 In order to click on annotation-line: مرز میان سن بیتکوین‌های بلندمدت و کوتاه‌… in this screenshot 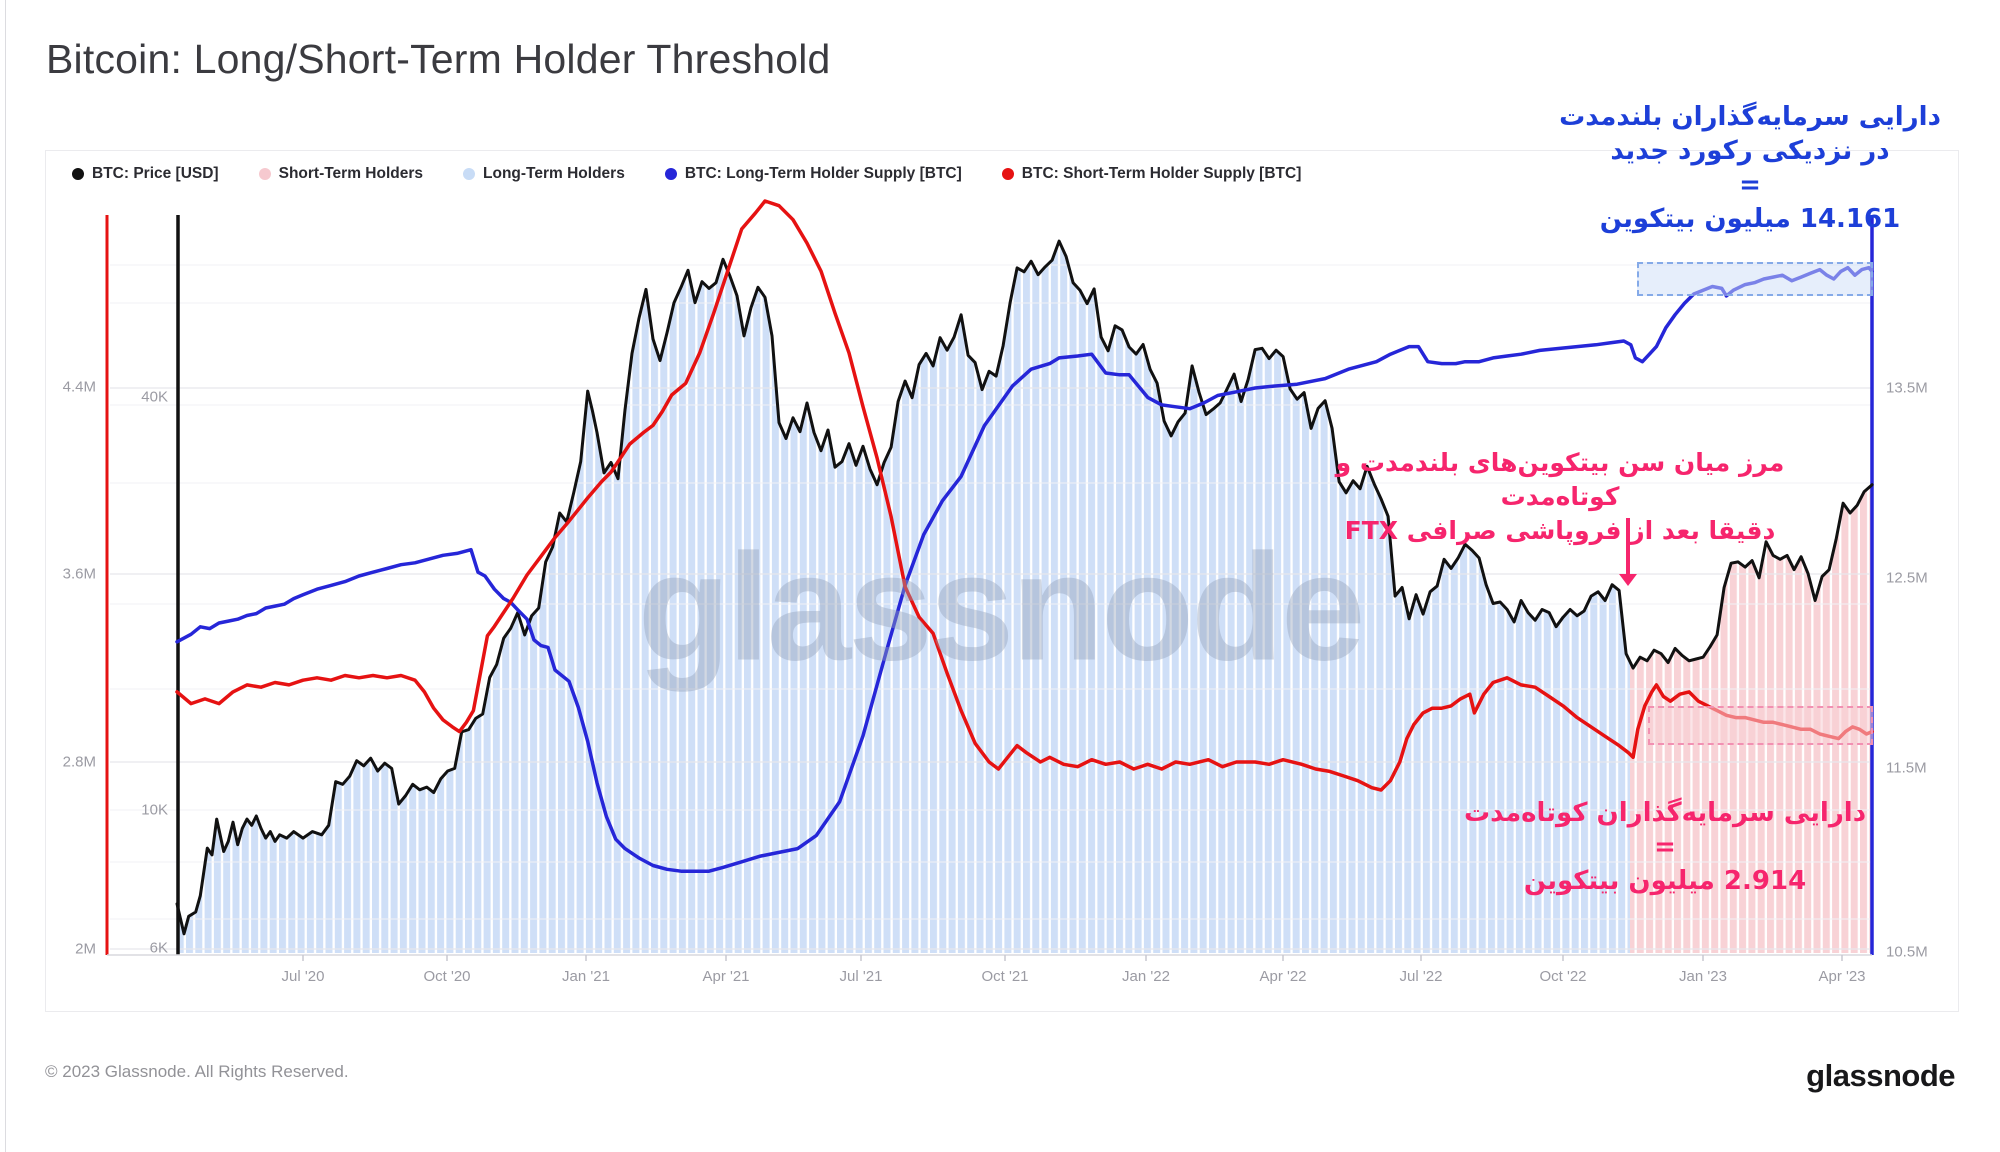, I will do `click(1560, 479)`.